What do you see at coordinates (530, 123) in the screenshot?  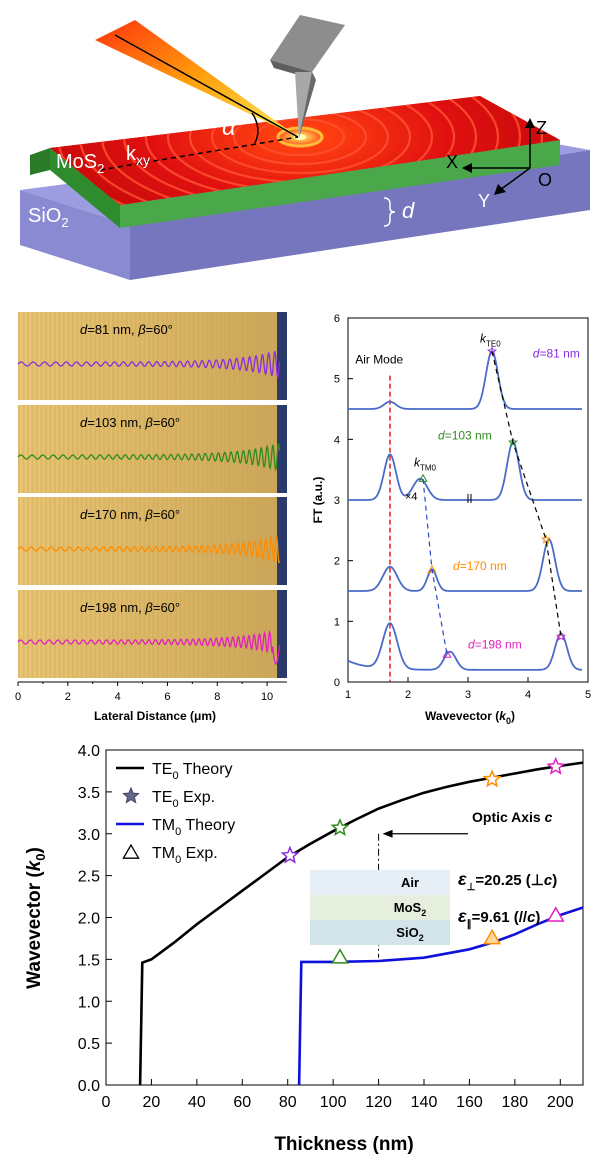 I see `z-arrowhead` at bounding box center [530, 123].